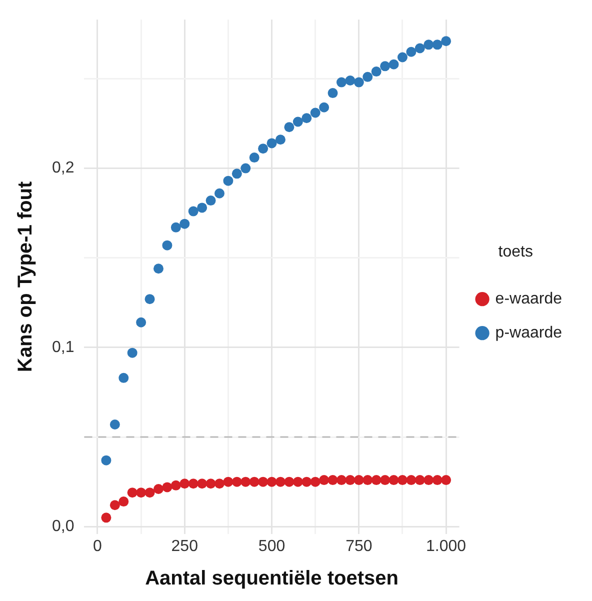  I want to click on x-tick-label: 0, so click(97, 546).